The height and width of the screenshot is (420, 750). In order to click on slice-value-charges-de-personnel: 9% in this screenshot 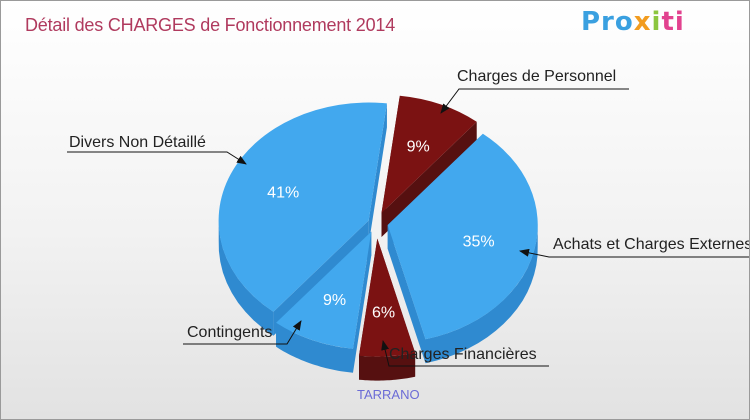, I will do `click(418, 147)`.